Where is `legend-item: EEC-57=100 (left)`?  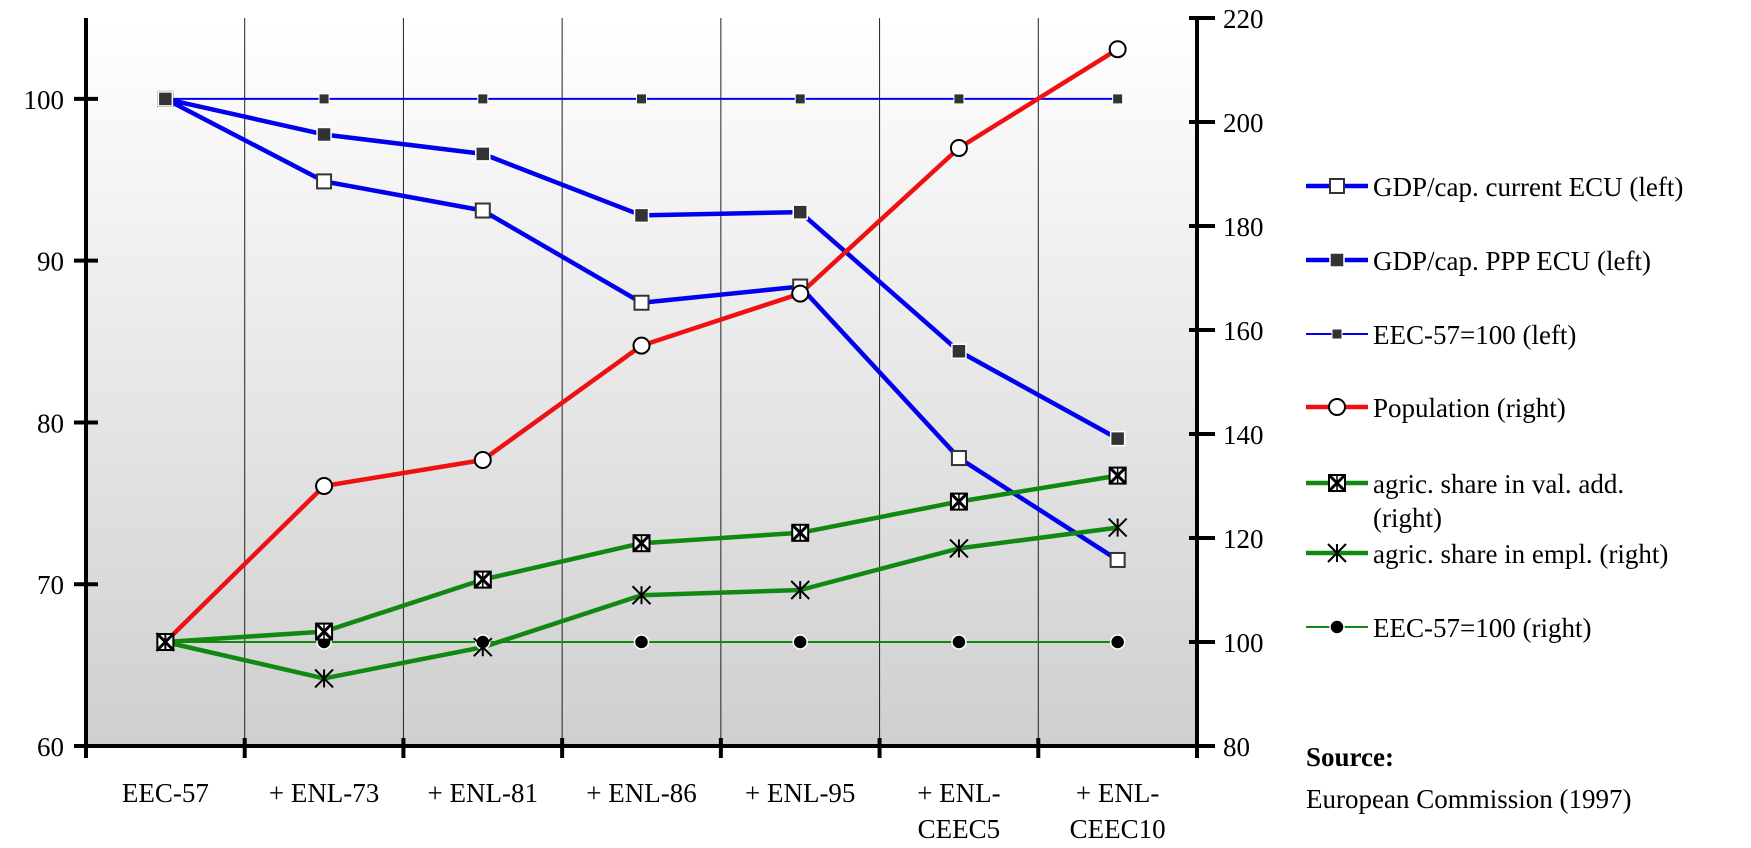 legend-item: EEC-57=100 (left) is located at coordinates (1441, 335).